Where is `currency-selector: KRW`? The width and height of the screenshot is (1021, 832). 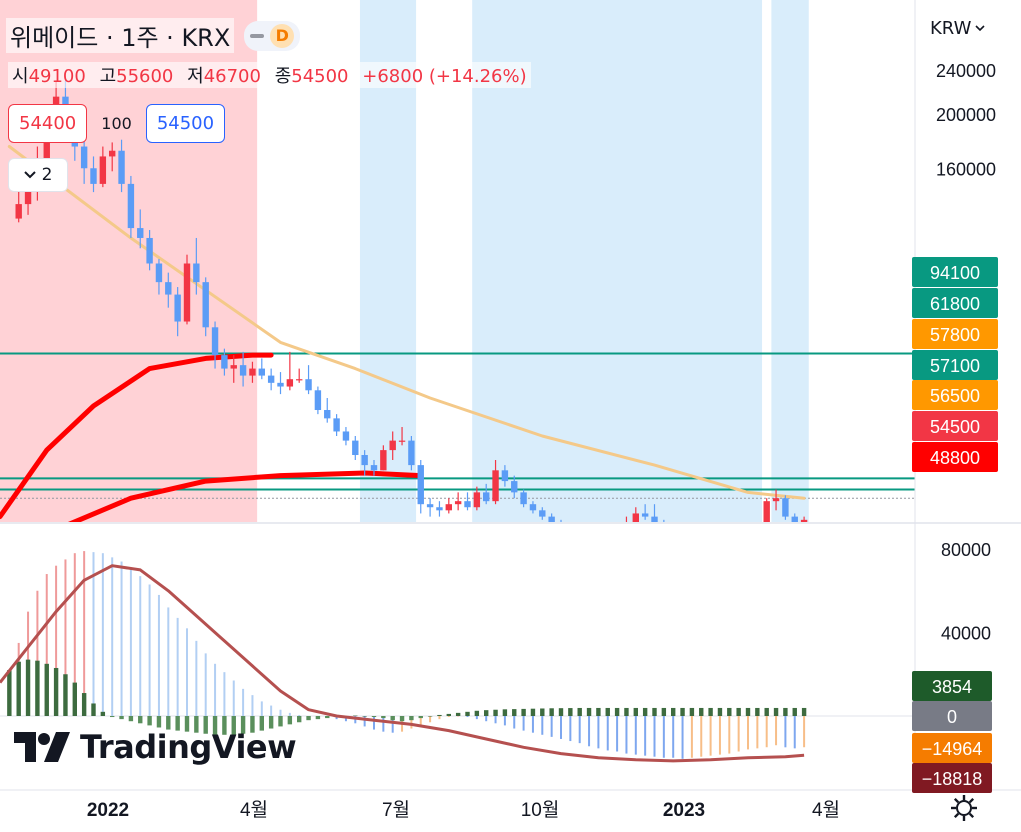
currency-selector: KRW is located at coordinates (957, 28).